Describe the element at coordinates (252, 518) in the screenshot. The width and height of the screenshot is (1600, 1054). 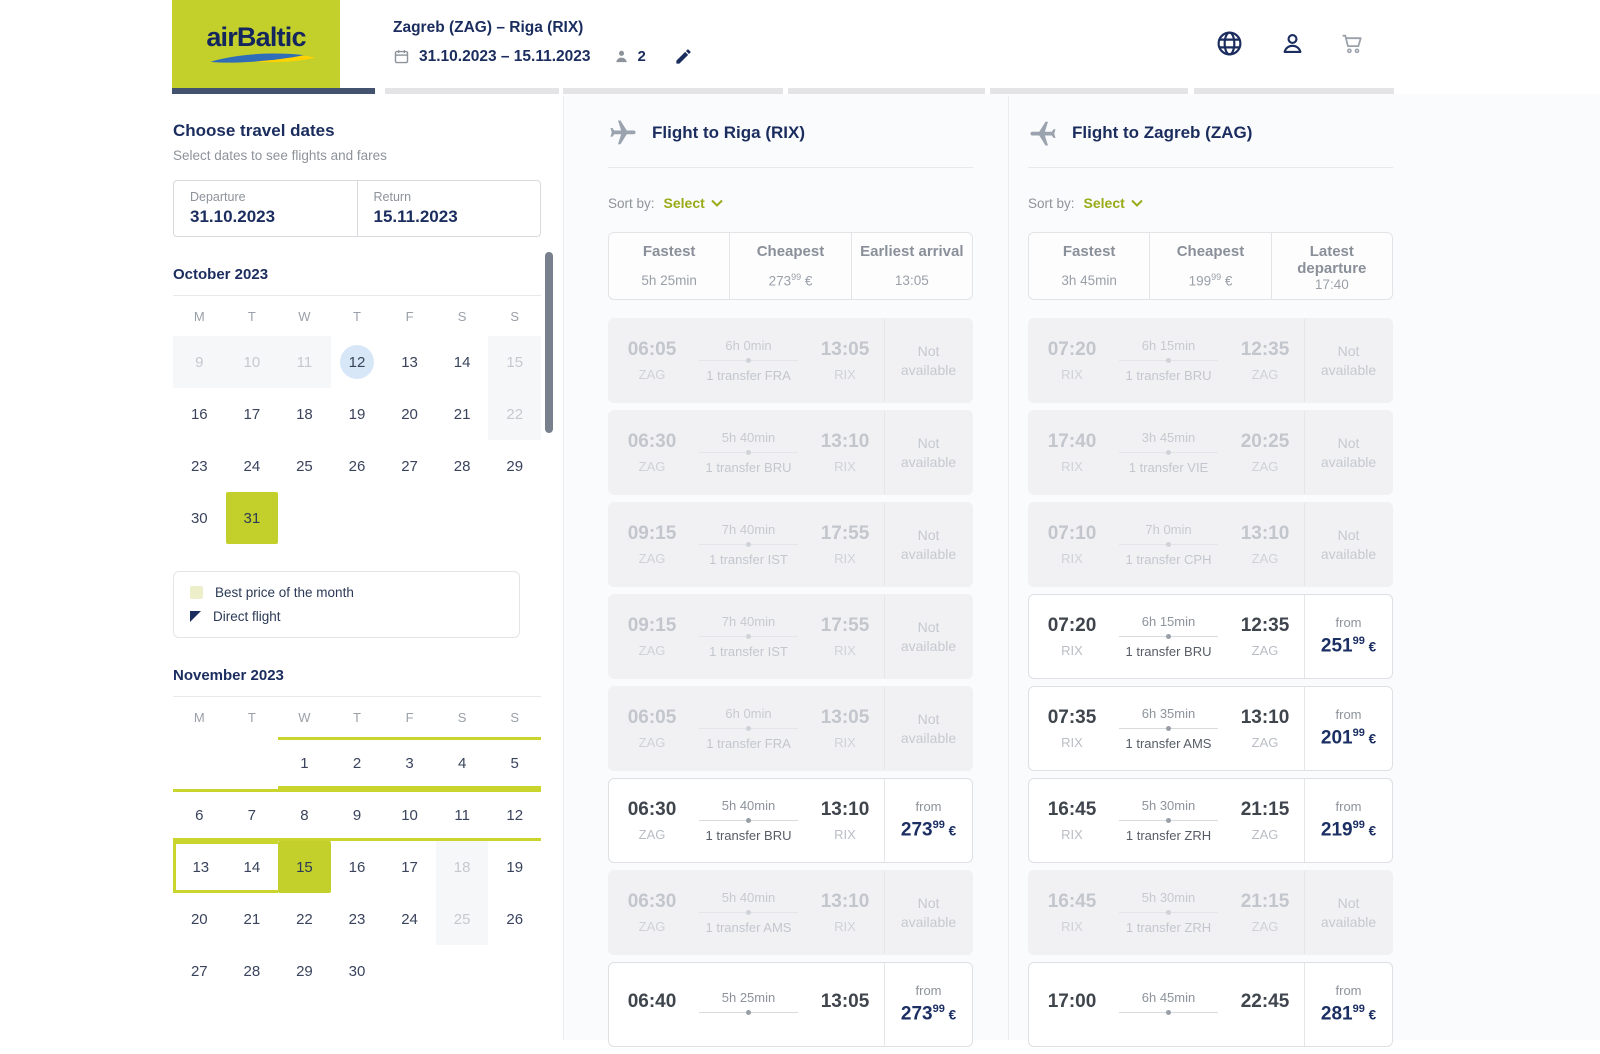
I see `calendar-day: 31` at that location.